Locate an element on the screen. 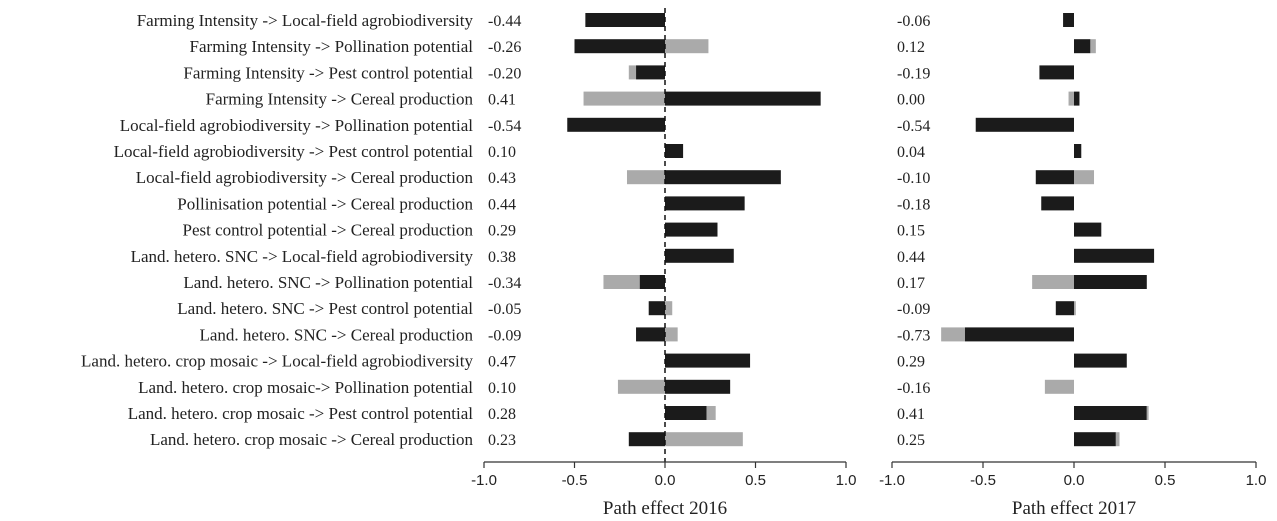 The image size is (1277, 521). value-label: 0.12 is located at coordinates (911, 47).